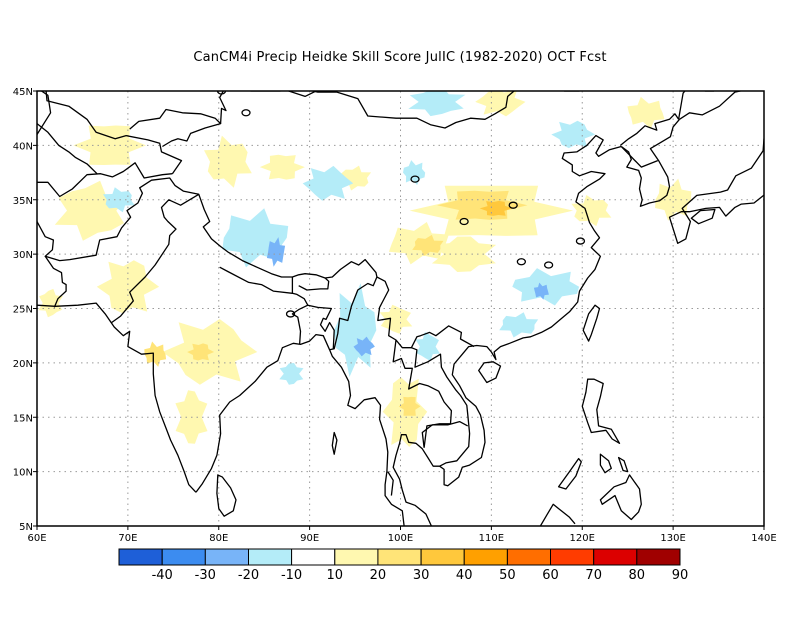  What do you see at coordinates (127, 538) in the screenshot?
I see `lon-tick-label: 70E` at bounding box center [127, 538].